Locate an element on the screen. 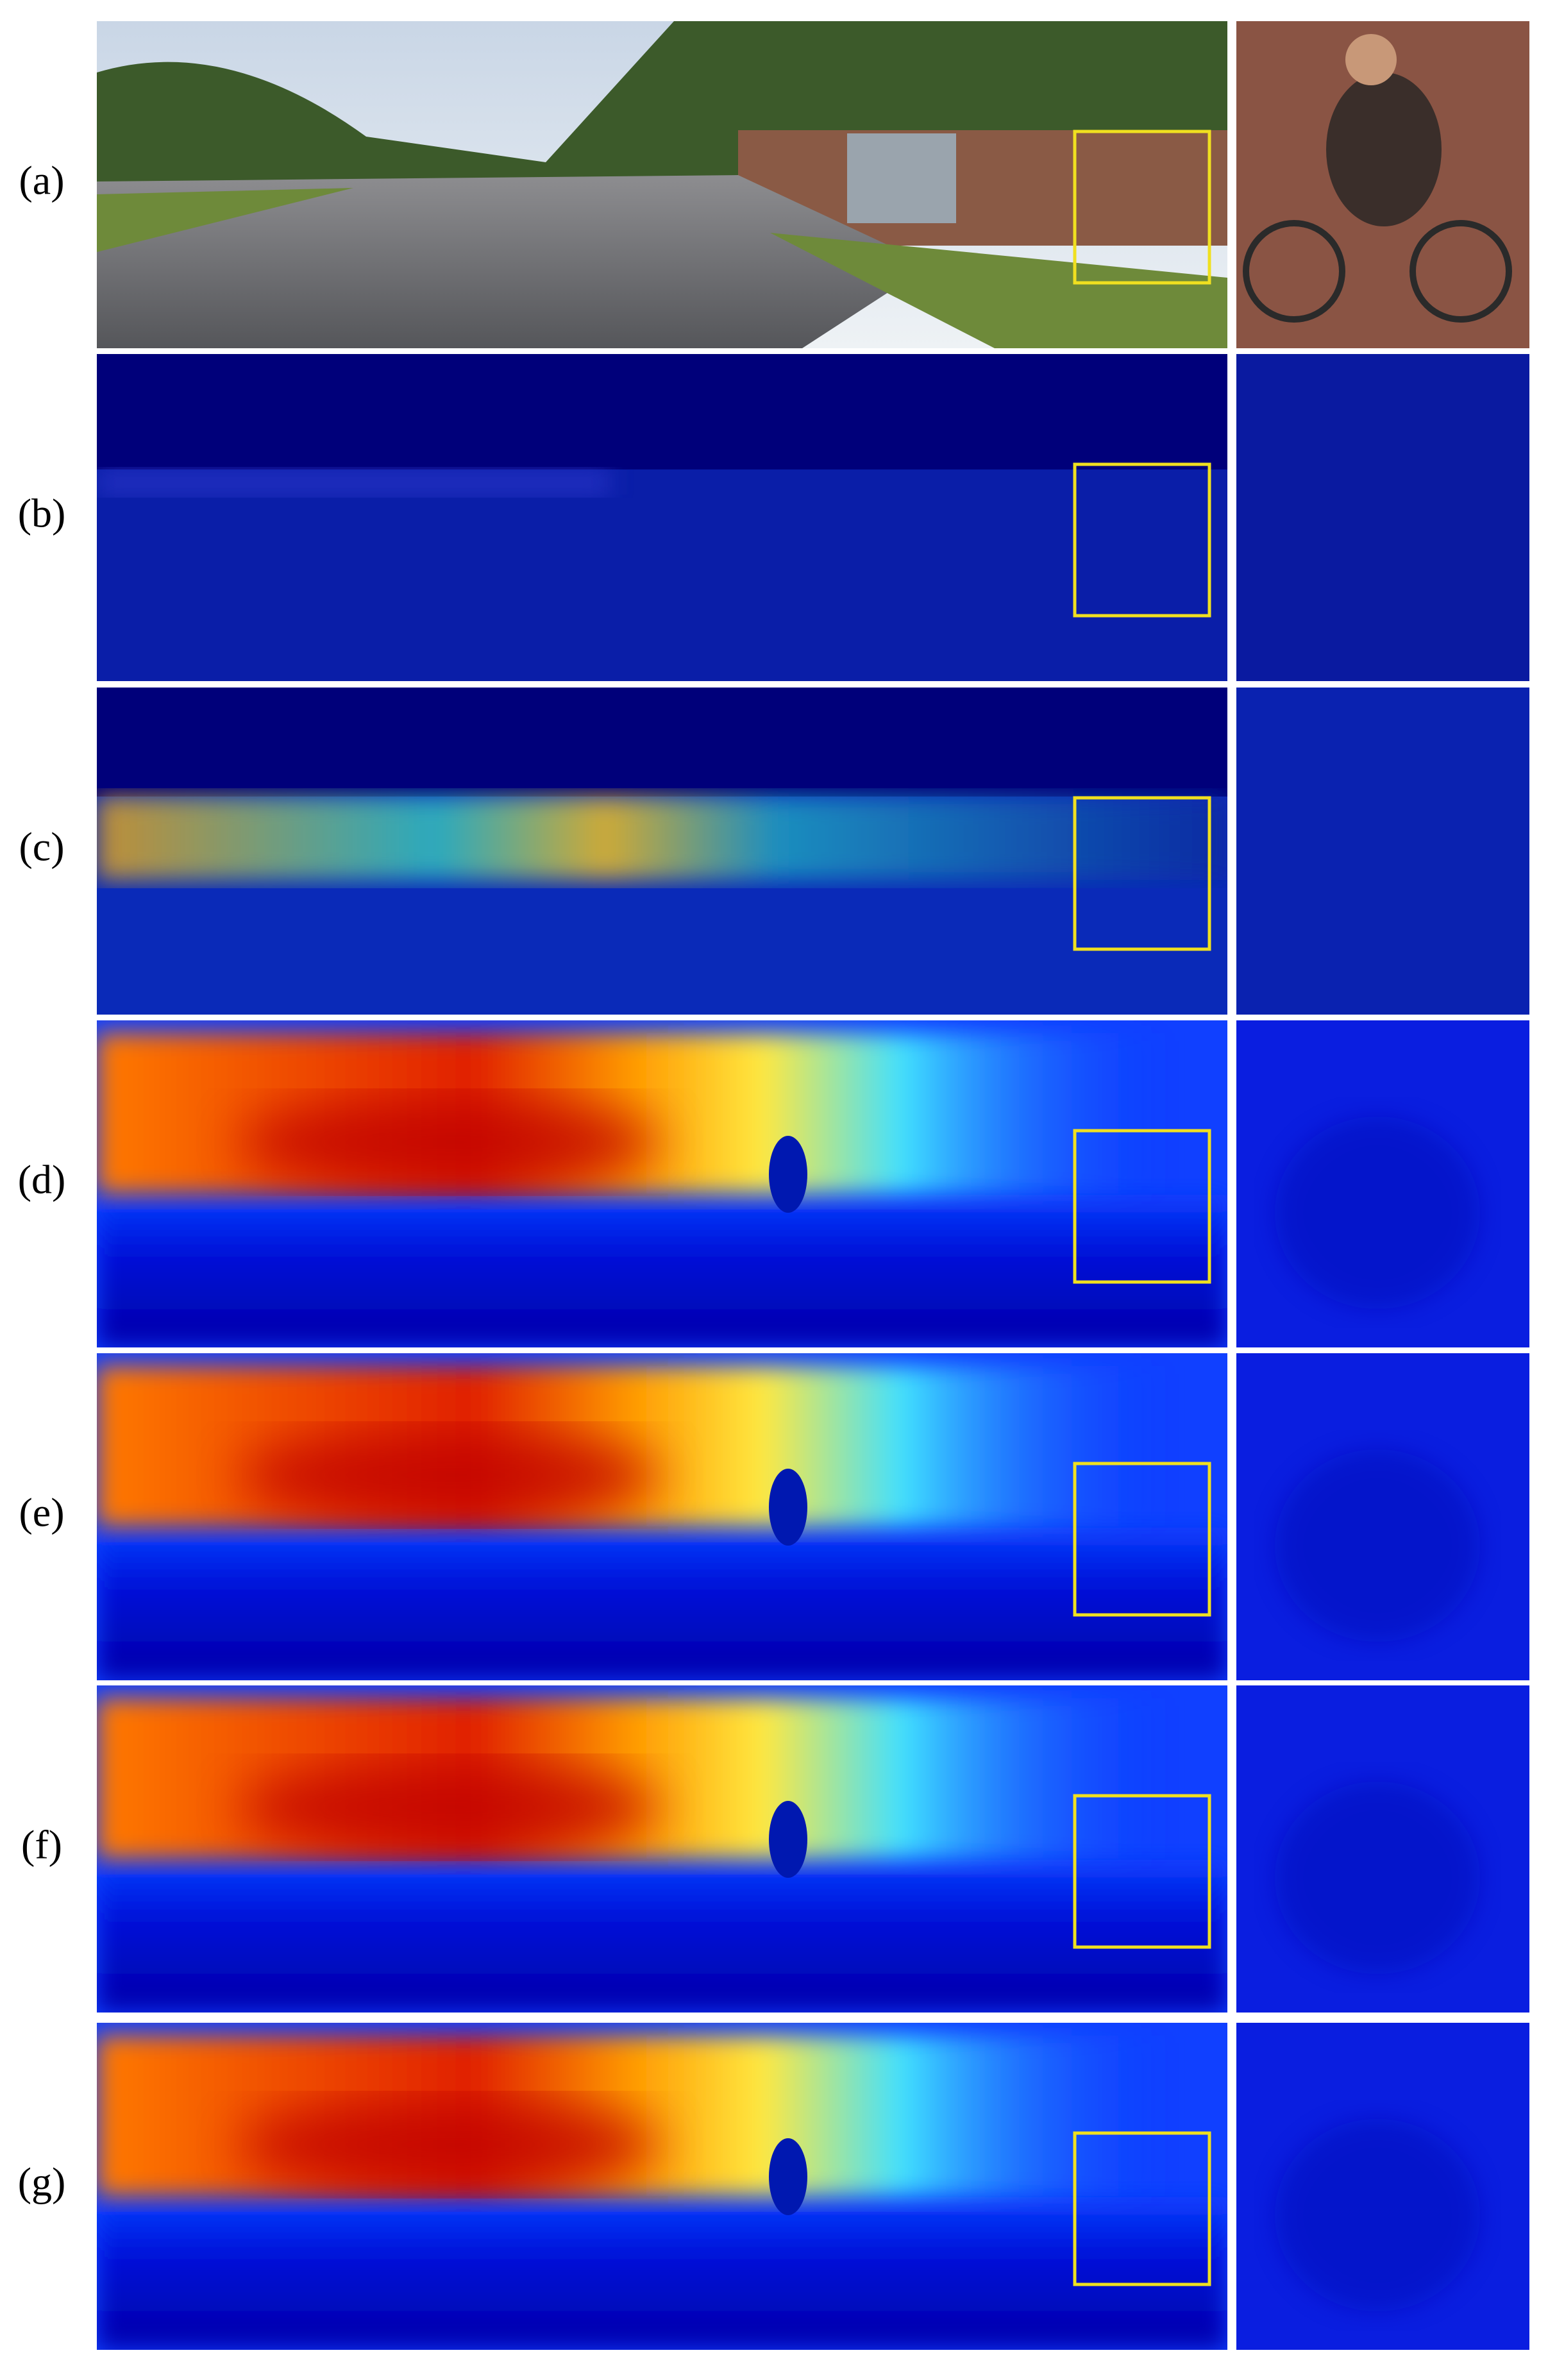  row-label: (c) is located at coordinates (41, 847).